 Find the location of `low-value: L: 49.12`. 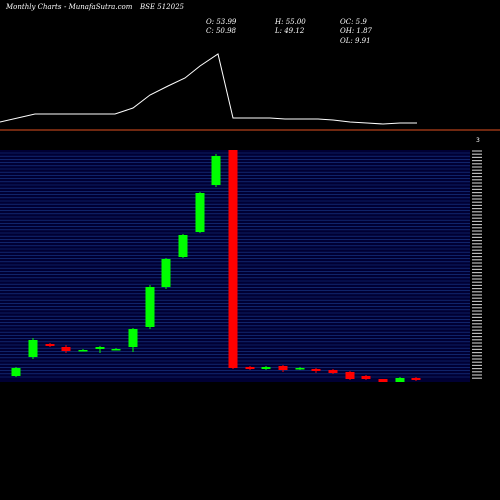

low-value: L: 49.12 is located at coordinates (290, 31).